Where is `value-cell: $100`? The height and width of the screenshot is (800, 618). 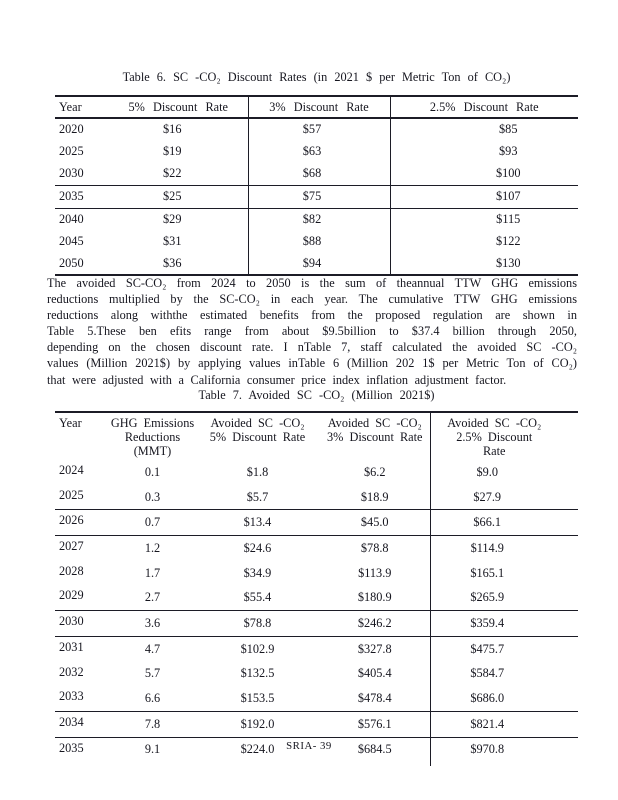 value-cell: $100 is located at coordinates (483, 174).